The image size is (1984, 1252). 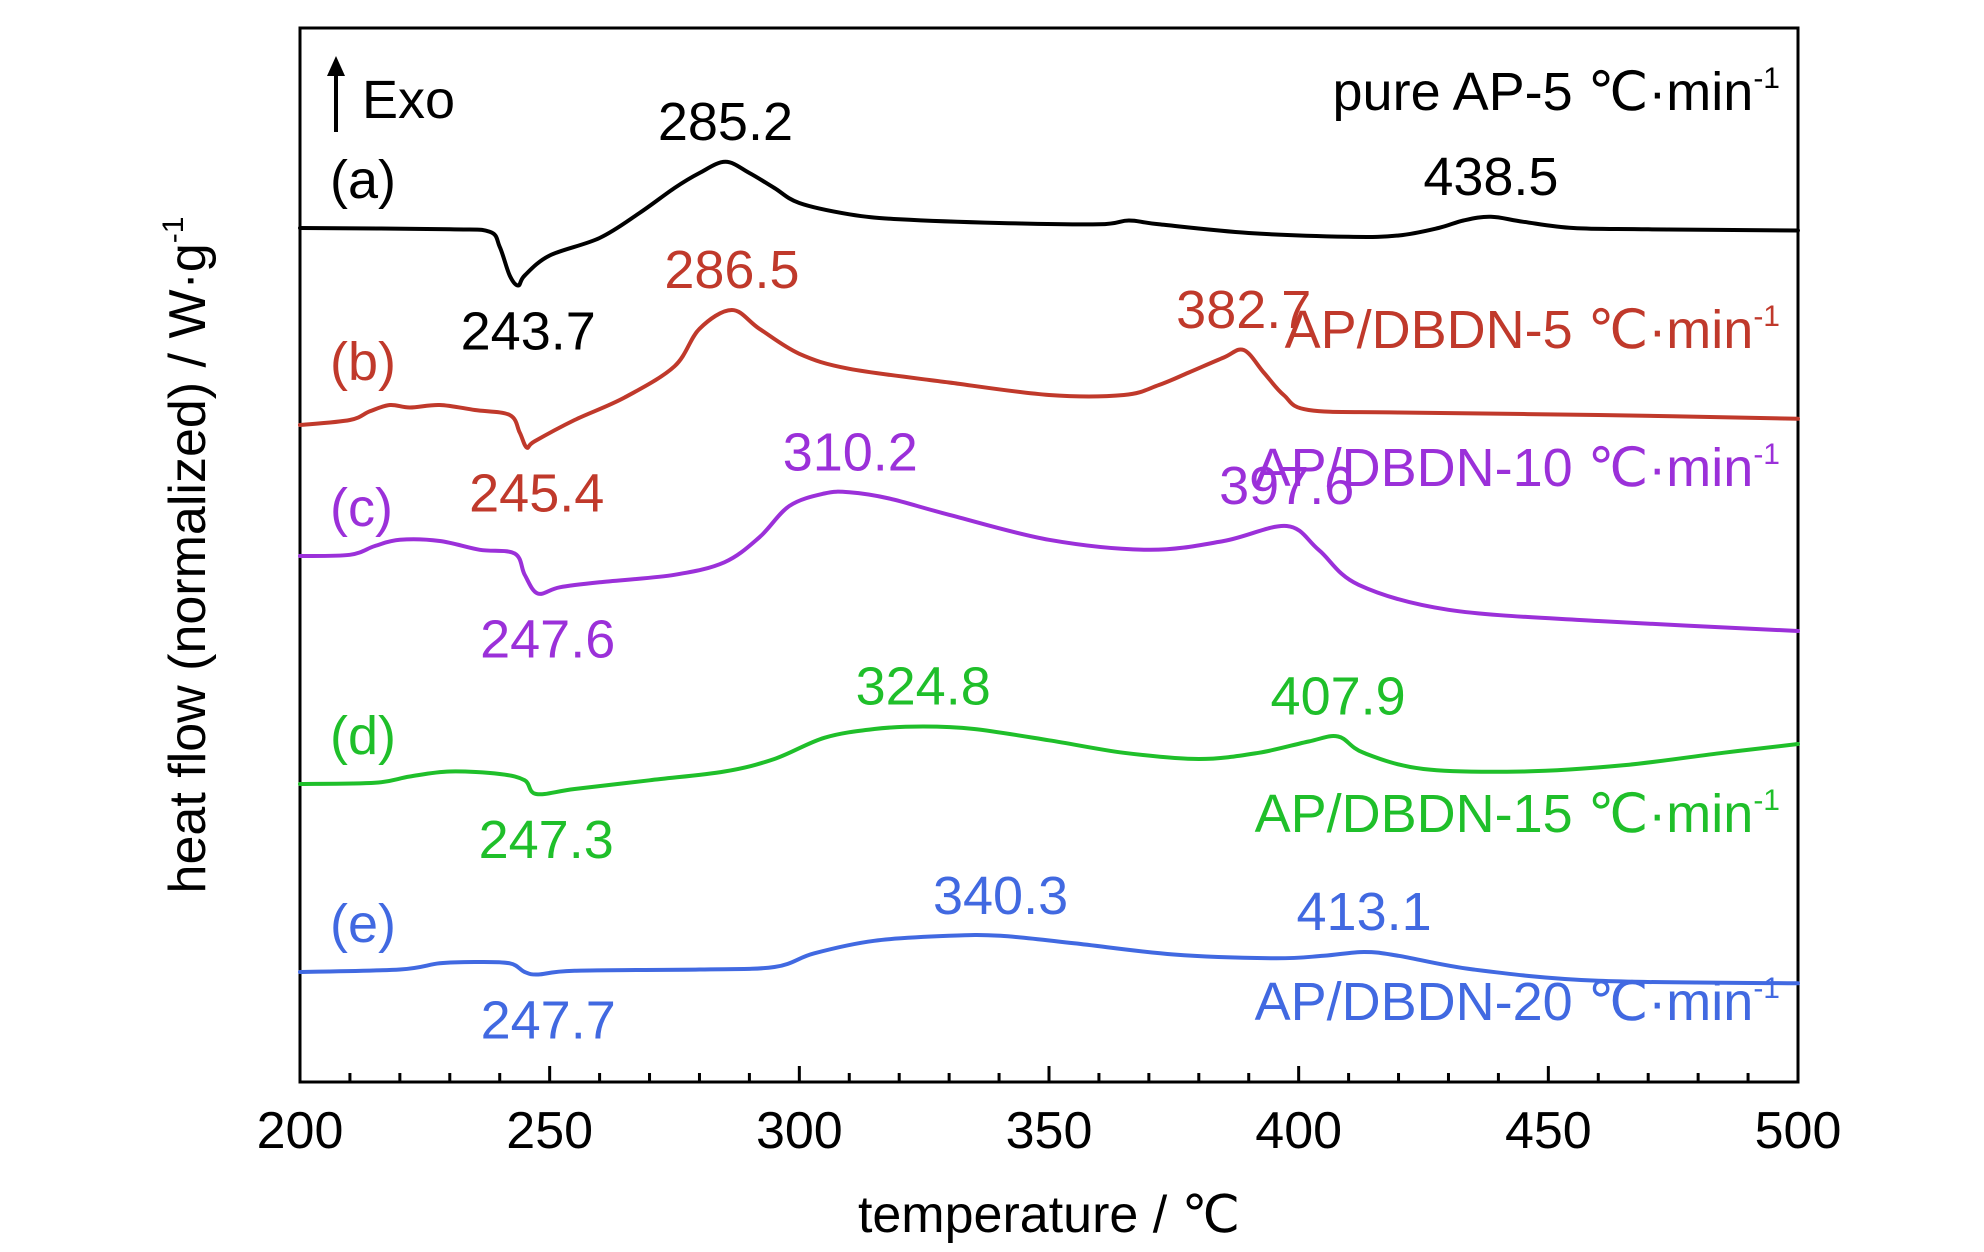 I want to click on exo-arrow-icon, so click(x=336, y=66).